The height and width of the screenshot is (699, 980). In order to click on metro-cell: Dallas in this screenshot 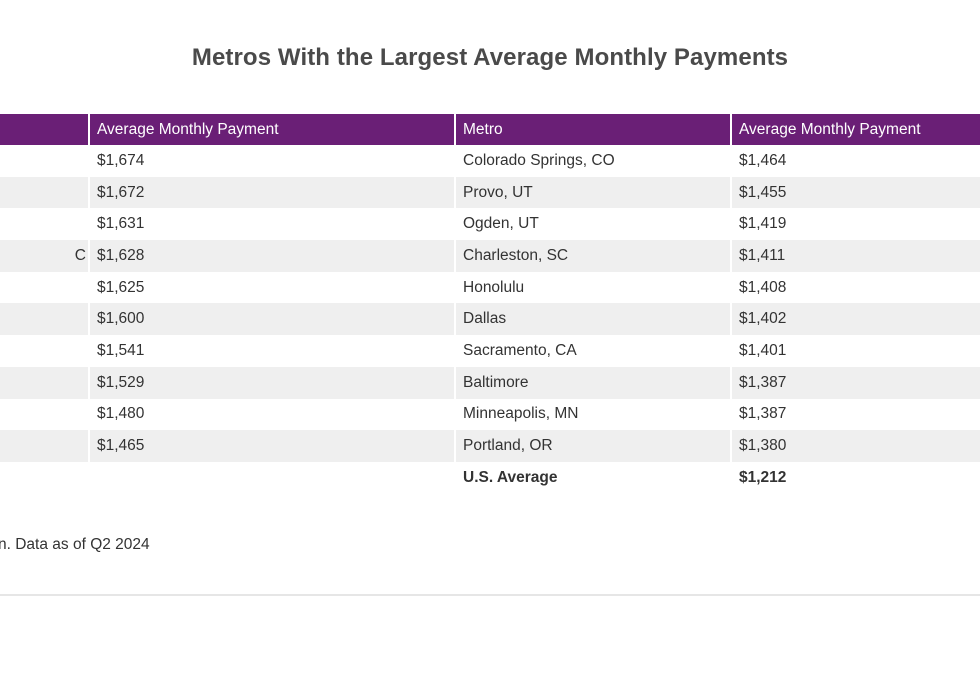, I will do `click(593, 319)`.